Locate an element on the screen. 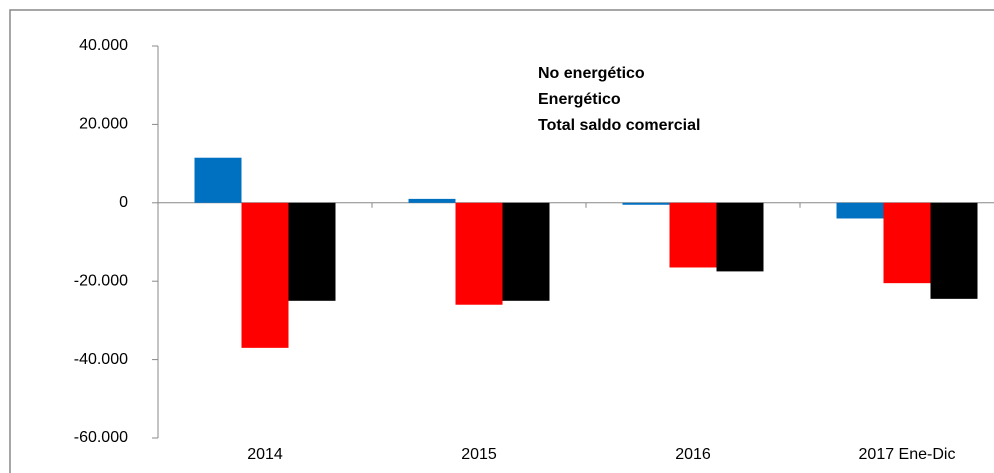 The image size is (994, 473). x-tick-label: 2017 Ene-Dic is located at coordinates (907, 454).